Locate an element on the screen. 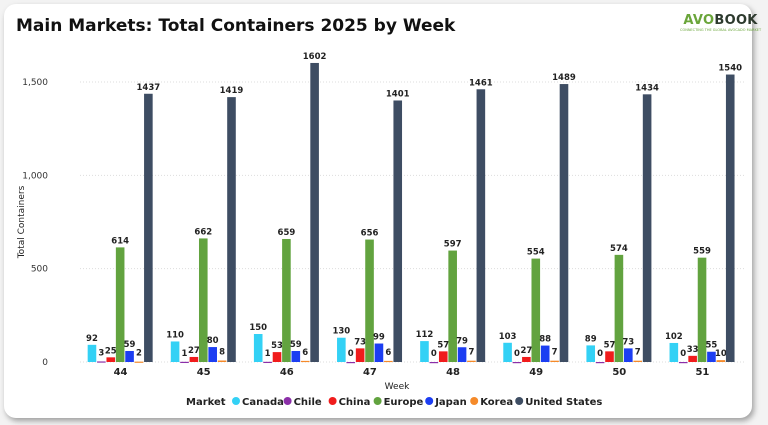  data-label: 554 is located at coordinates (536, 253).